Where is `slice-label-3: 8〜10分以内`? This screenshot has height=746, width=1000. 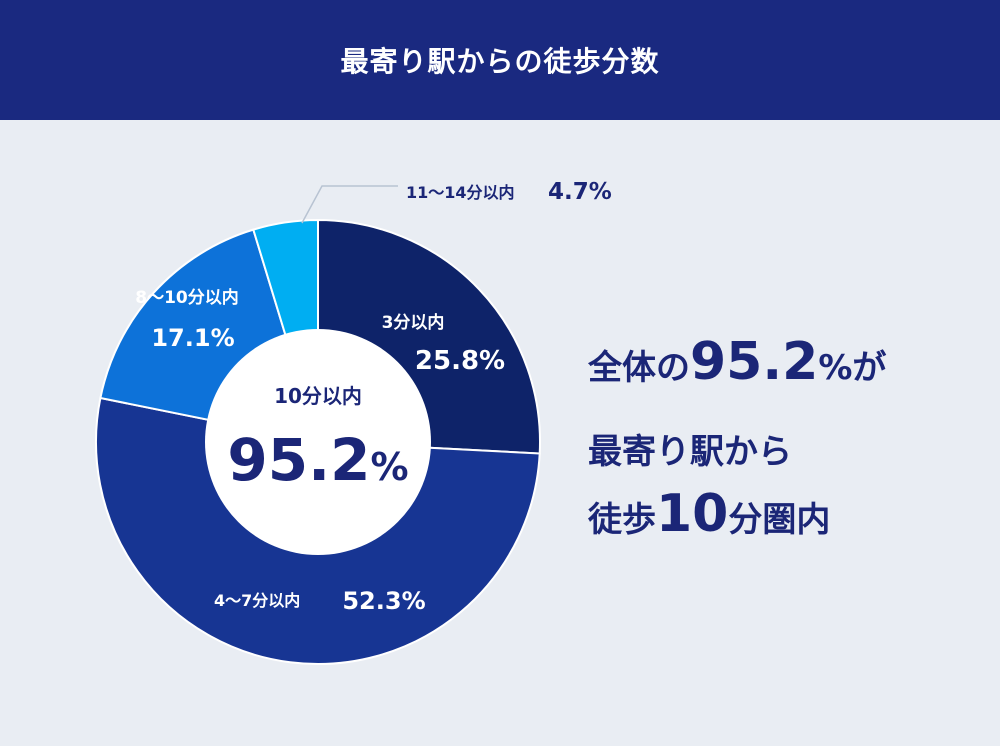
slice-label-3: 8〜10分以内 is located at coordinates (187, 297).